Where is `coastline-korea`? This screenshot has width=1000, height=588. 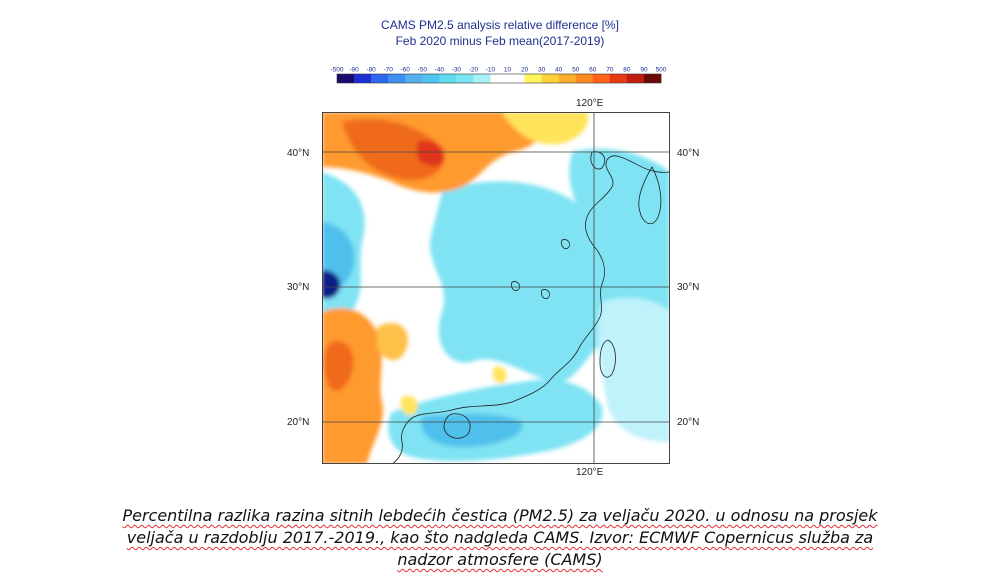 coastline-korea is located at coordinates (650, 195).